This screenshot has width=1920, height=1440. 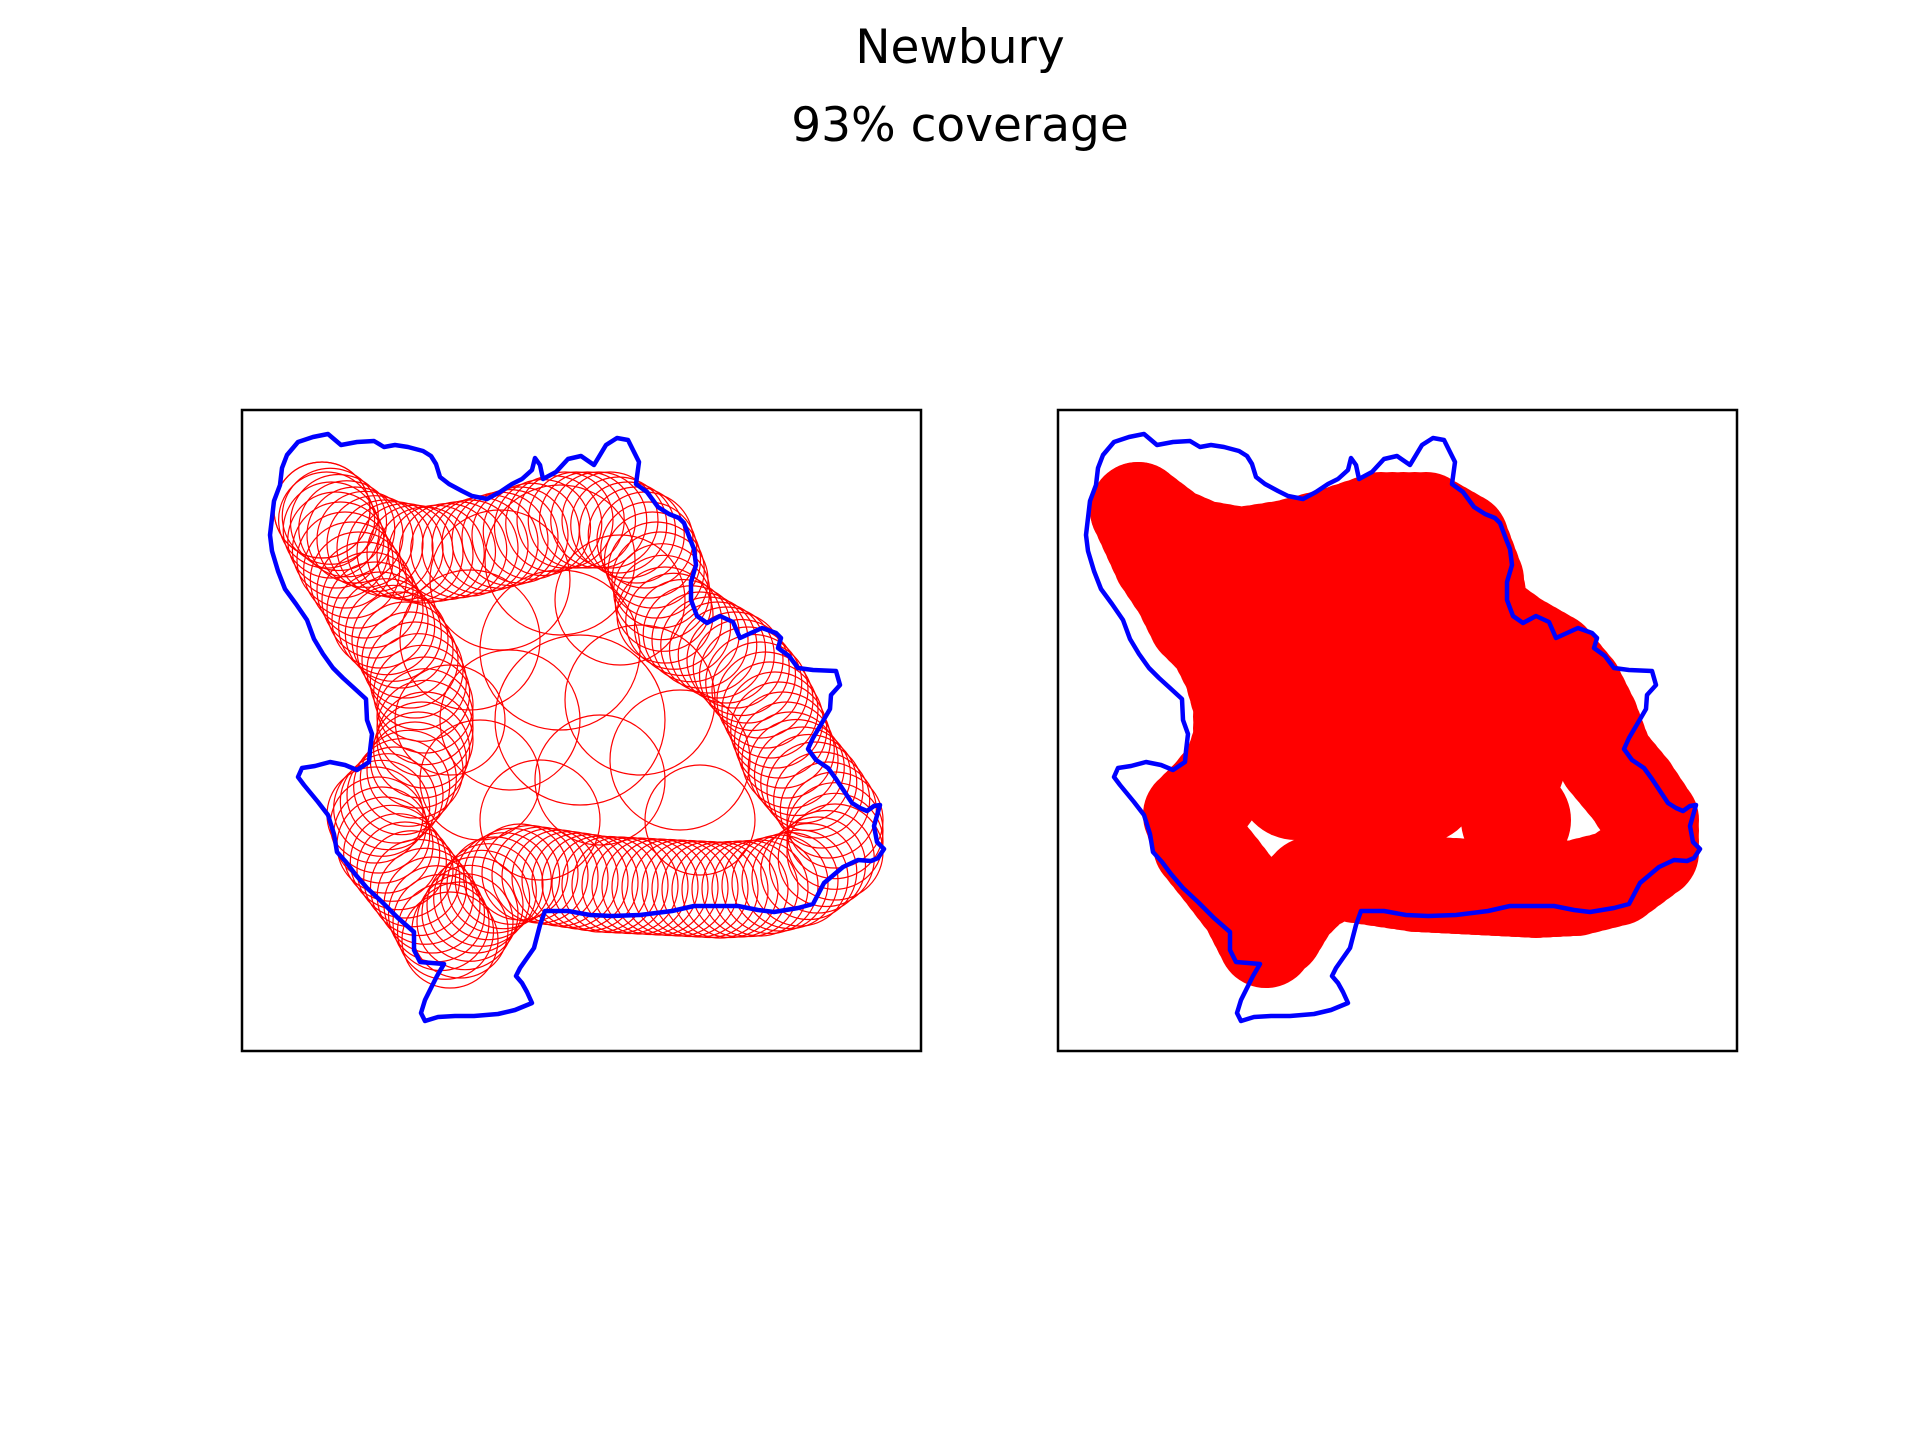 I want to click on coverage-circles-outline, so click(x=578, y=725).